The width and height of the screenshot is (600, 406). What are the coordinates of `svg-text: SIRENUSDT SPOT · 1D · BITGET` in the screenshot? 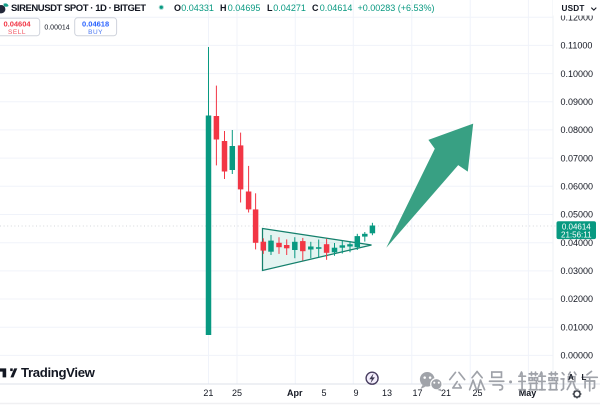 It's located at (78, 8).